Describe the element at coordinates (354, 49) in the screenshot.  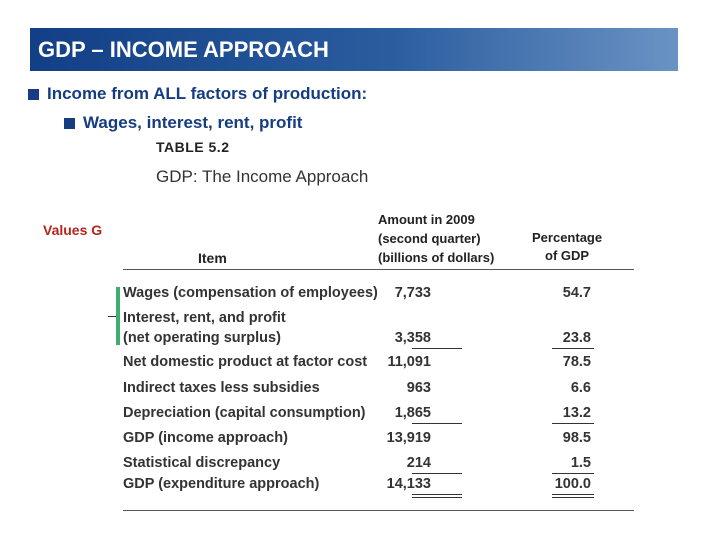
I see `slide-title: GDP – INCOME APPROACH` at that location.